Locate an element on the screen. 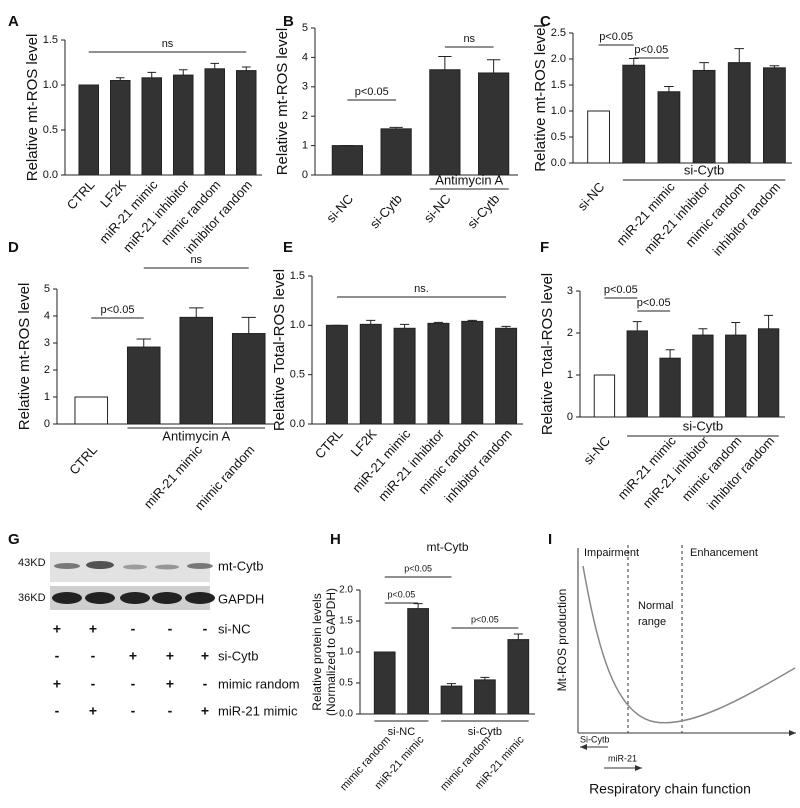 The image size is (800, 808). region-label: Impairment is located at coordinates (611, 553).